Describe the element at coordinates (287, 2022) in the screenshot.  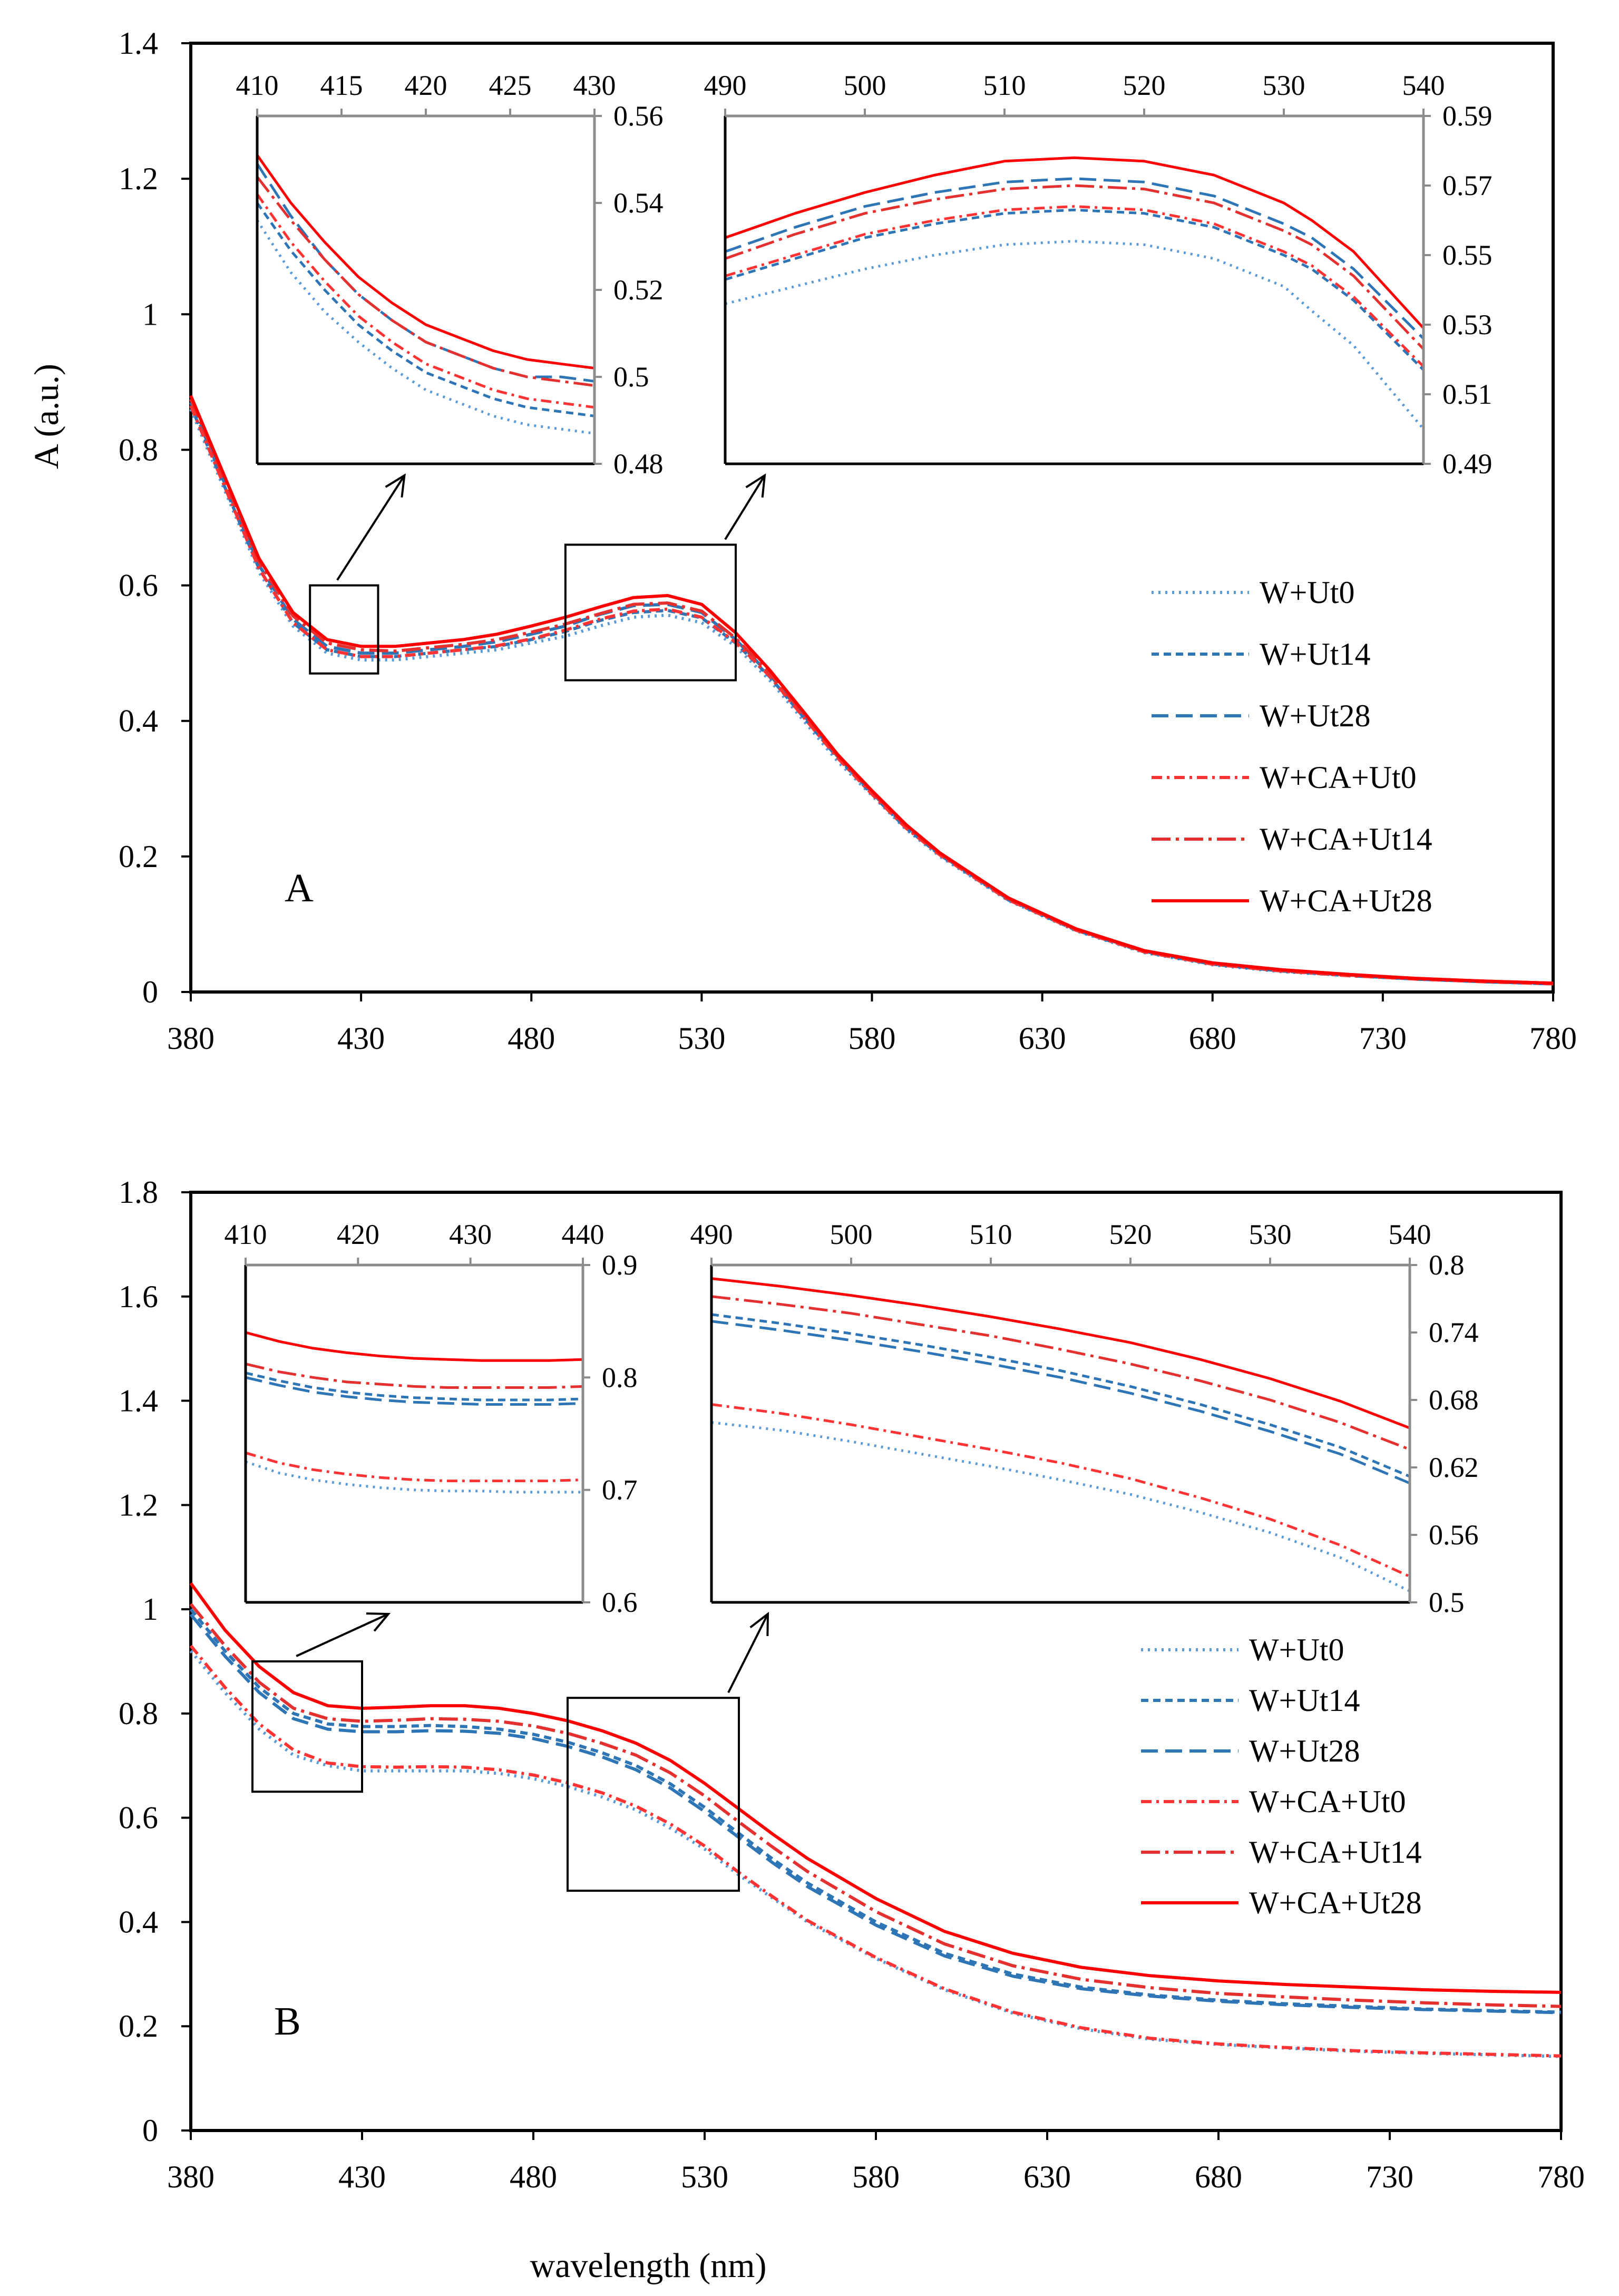
I see `panel-b-letter: B` at that location.